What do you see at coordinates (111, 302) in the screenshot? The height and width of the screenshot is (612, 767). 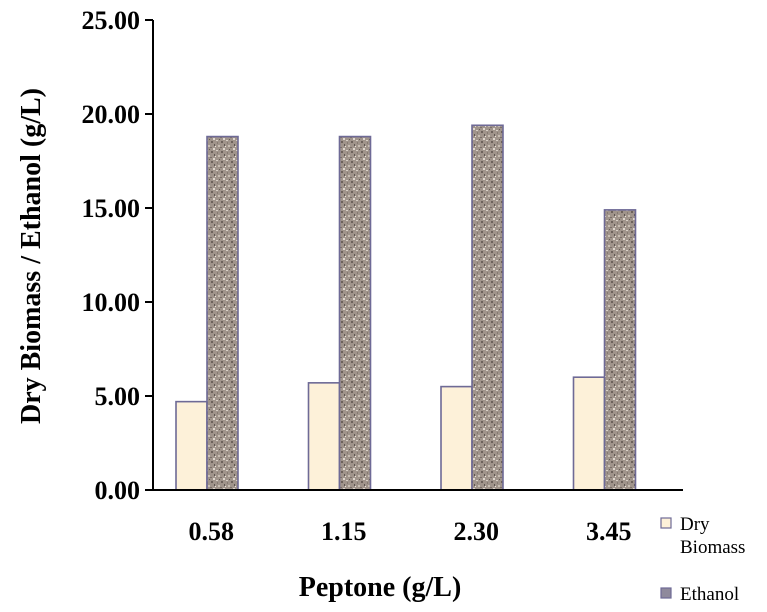 I see `y-tick-label: 10.00` at bounding box center [111, 302].